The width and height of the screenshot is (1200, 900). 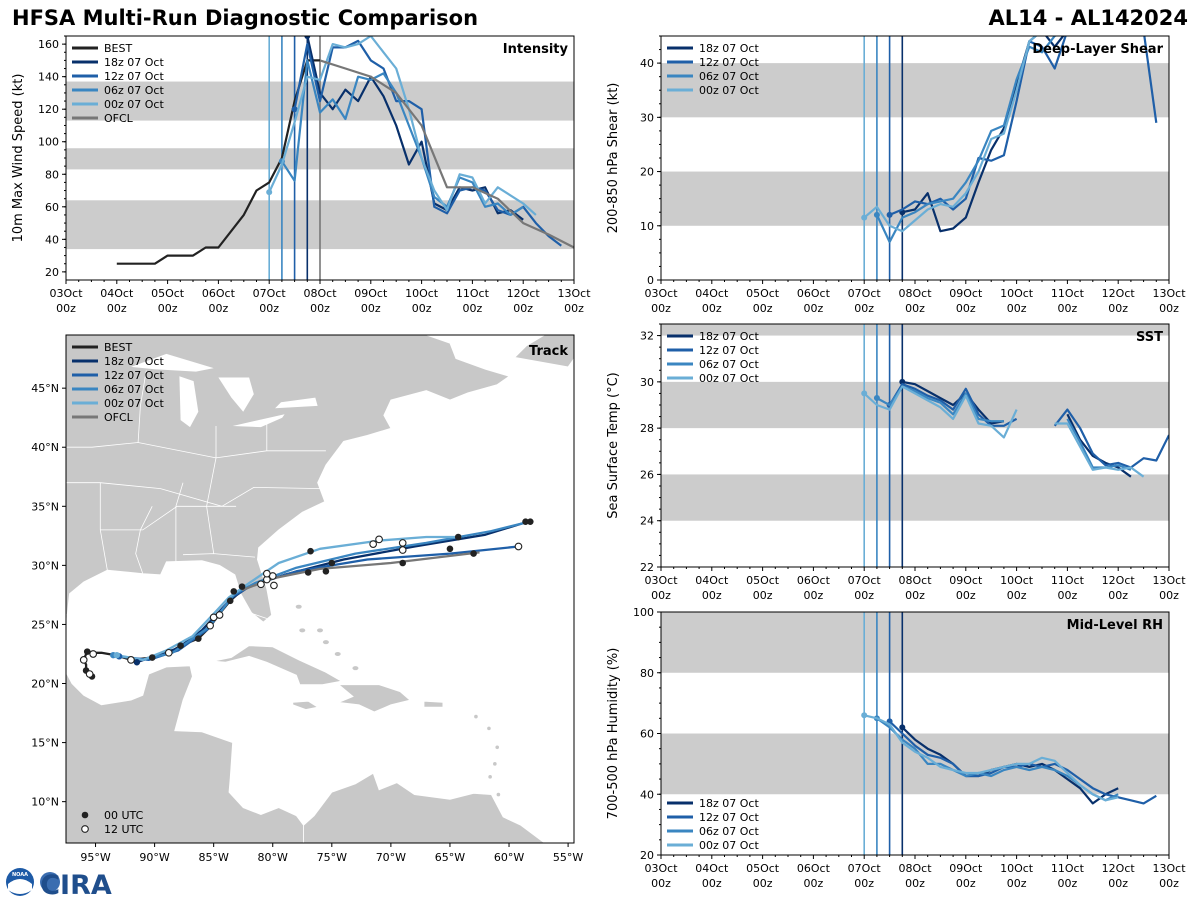 What do you see at coordinates (647, 117) in the screenshot?
I see `y-tick-label: 30` at bounding box center [647, 117].